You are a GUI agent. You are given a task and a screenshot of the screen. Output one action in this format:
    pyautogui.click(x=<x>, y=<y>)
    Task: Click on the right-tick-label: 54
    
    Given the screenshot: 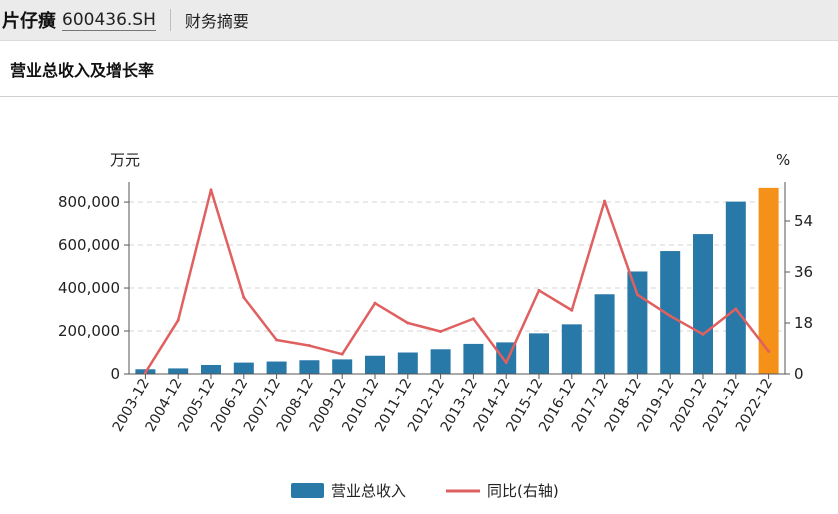 What is the action you would take?
    pyautogui.click(x=803, y=221)
    